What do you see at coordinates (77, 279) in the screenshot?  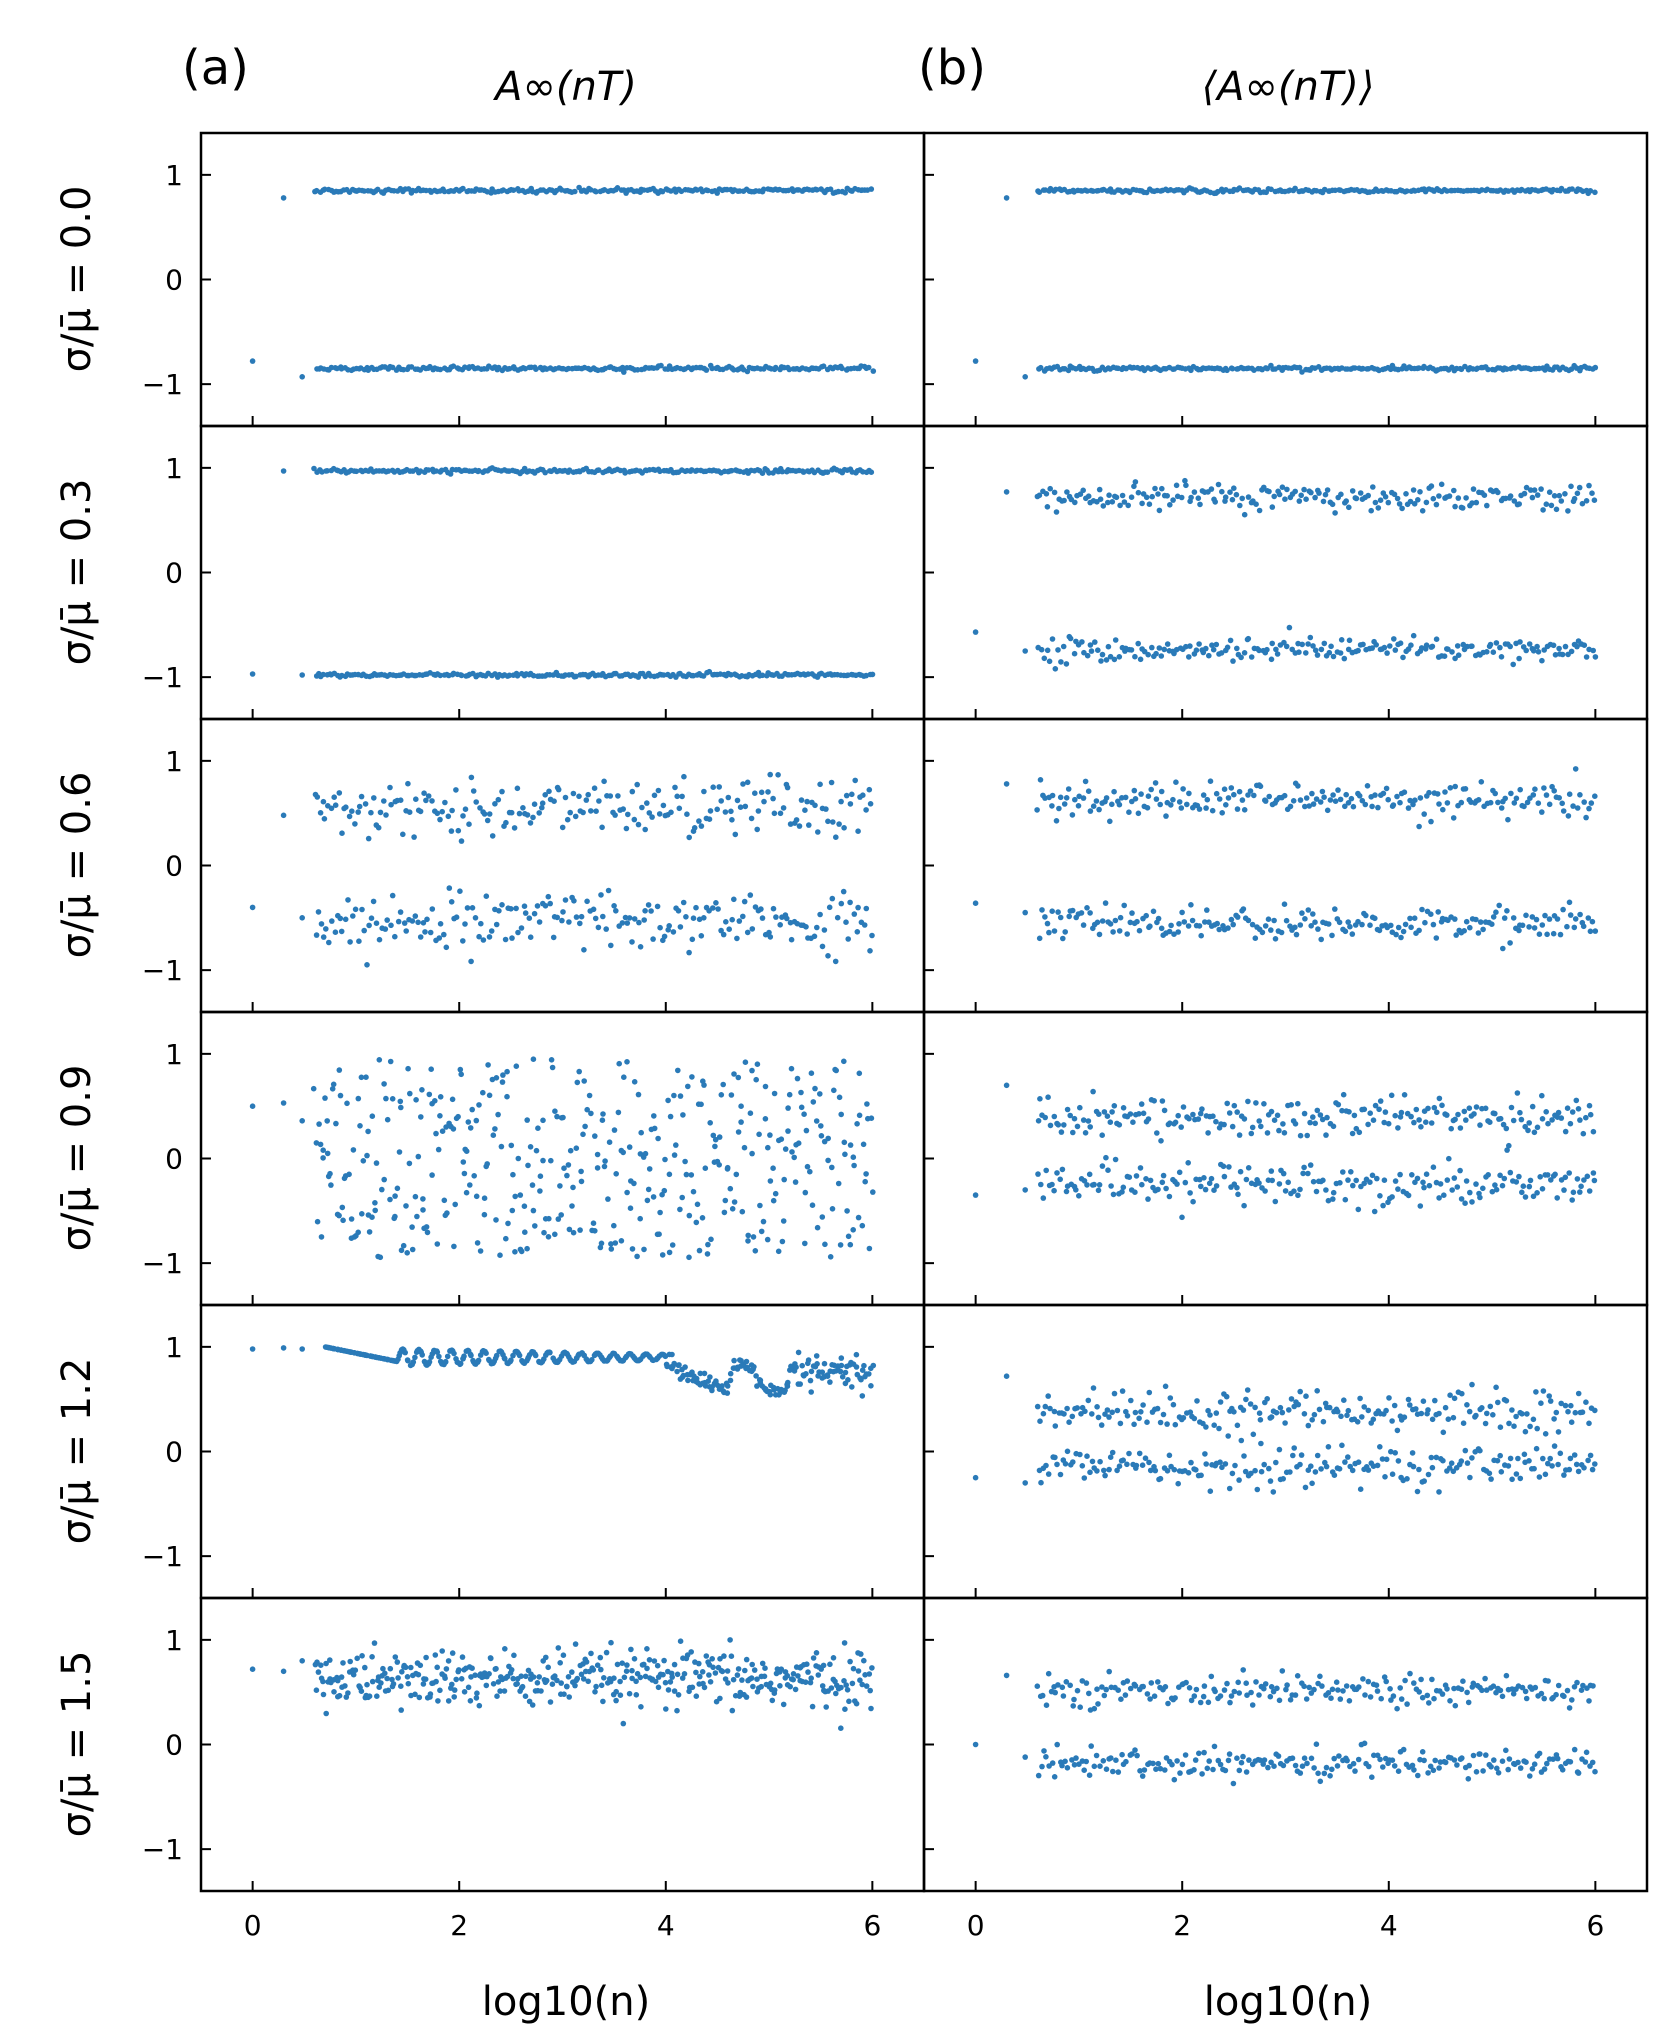 I see `row-label-0: σ/μ̄ = 0.0` at bounding box center [77, 279].